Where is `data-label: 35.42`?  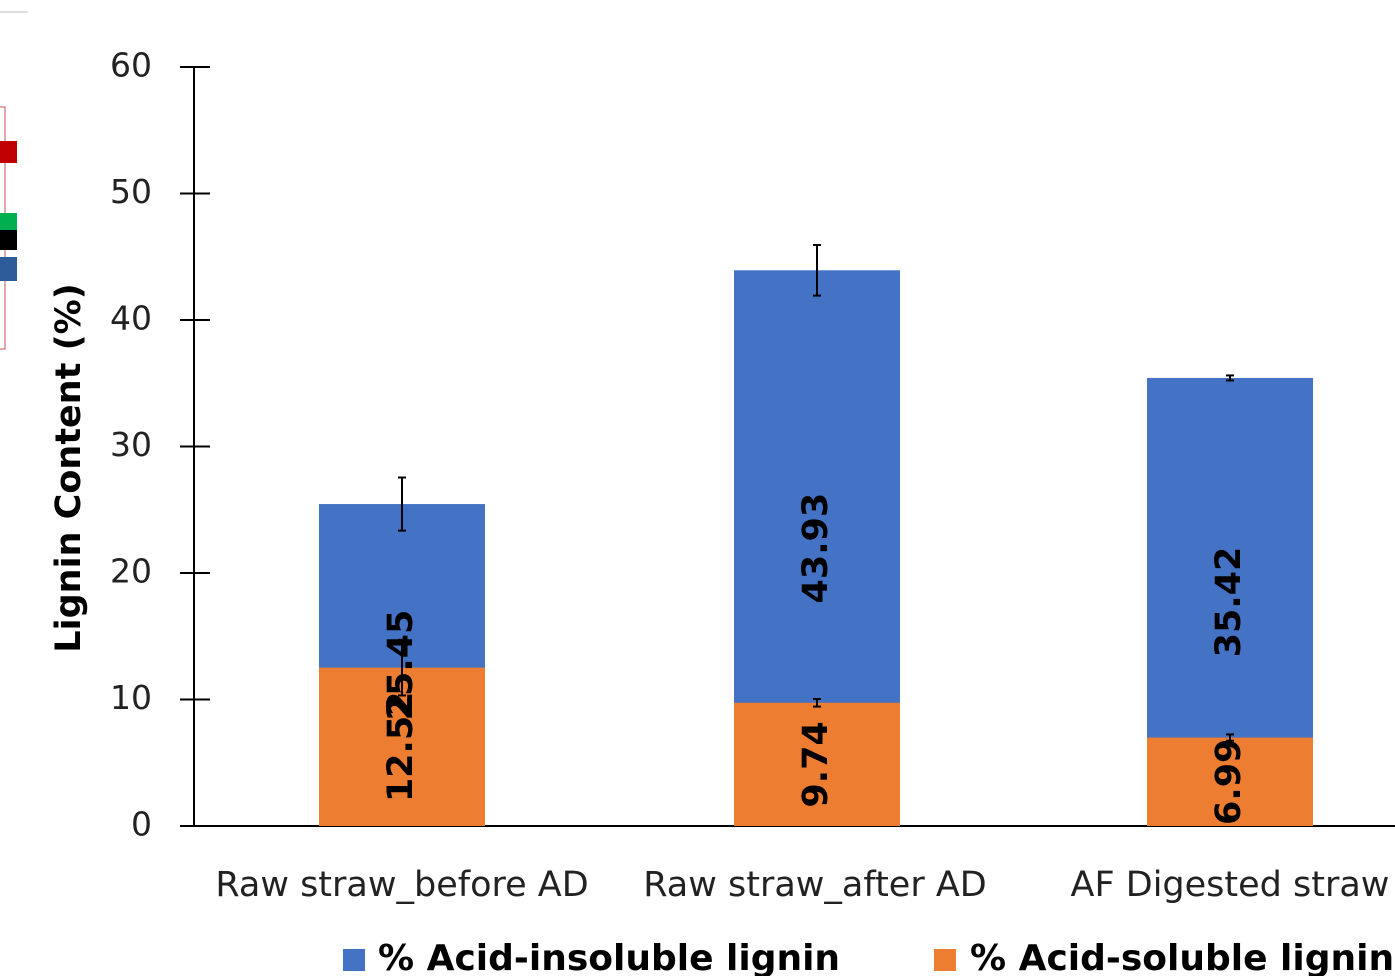 data-label: 35.42 is located at coordinates (1229, 602).